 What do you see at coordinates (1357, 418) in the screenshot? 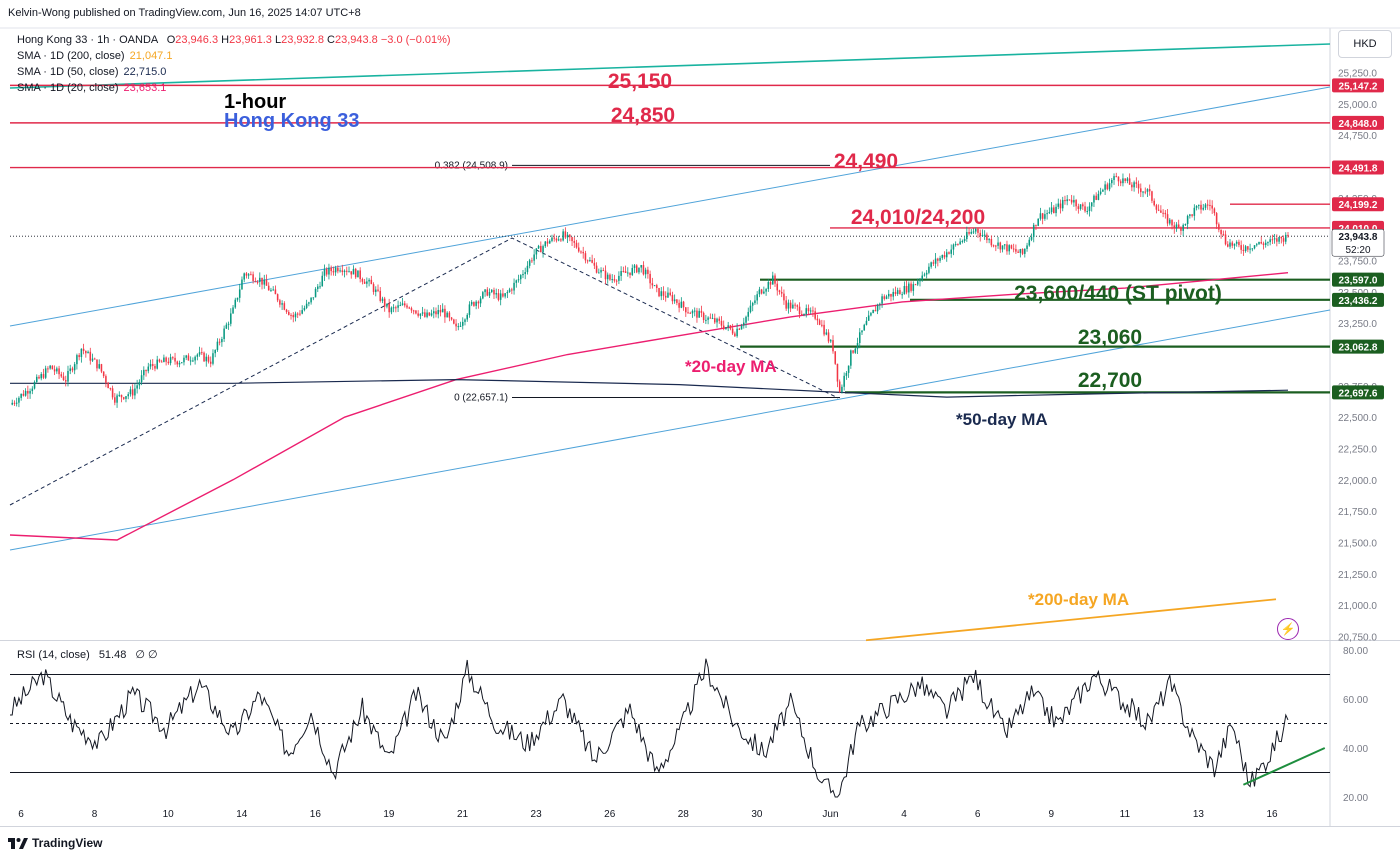
I see `price-tick-label: 22,500.0` at bounding box center [1357, 418].